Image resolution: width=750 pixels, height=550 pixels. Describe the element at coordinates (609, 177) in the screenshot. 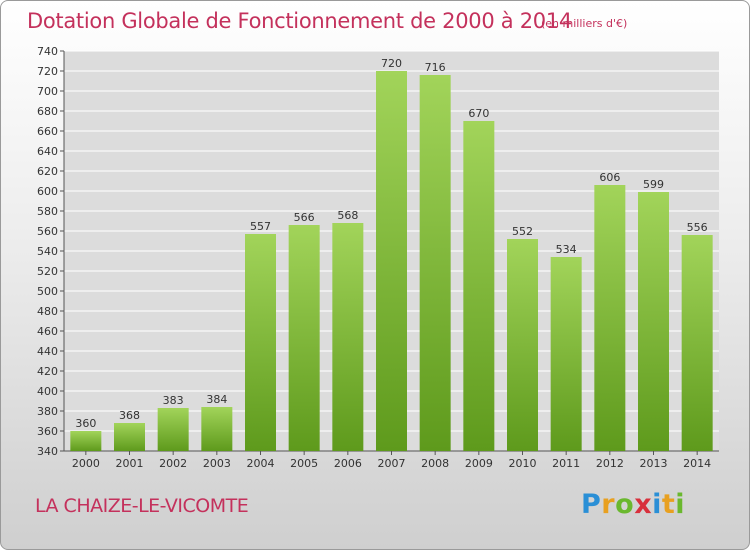

I see `value-label: 606` at that location.